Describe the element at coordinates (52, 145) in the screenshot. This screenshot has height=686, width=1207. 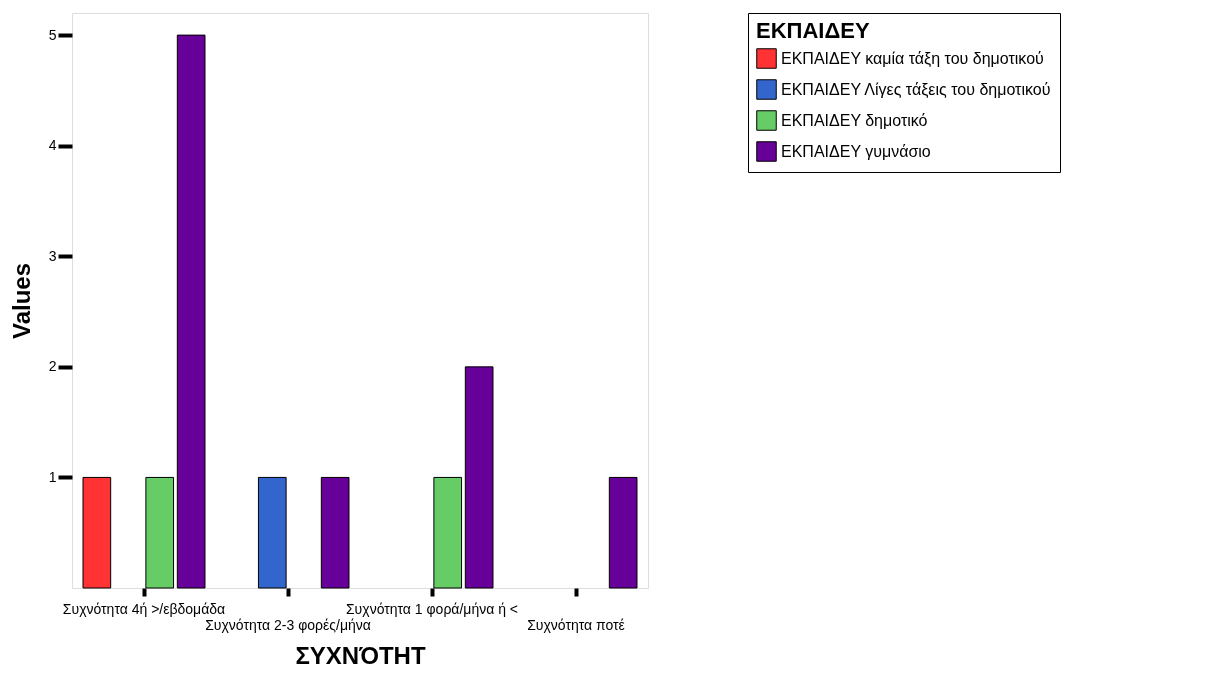
I see `y-tick-label: 4` at that location.